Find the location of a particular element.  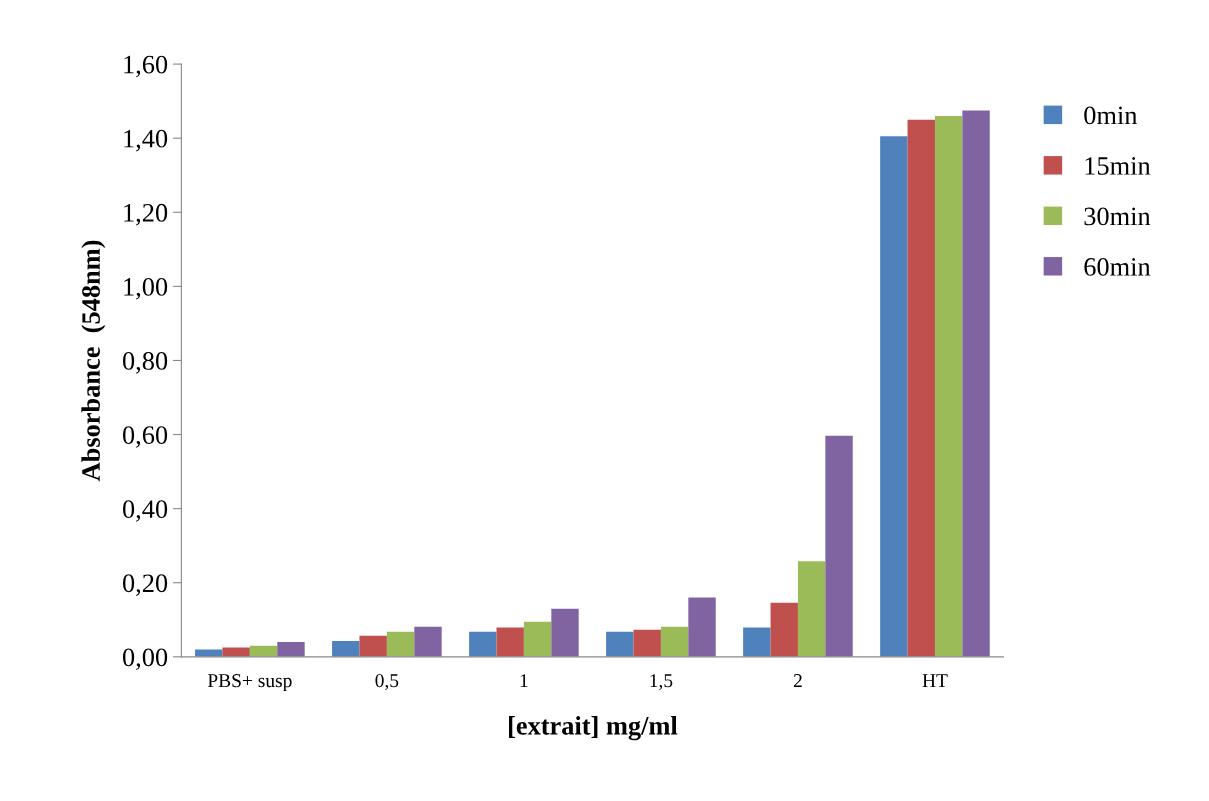

x-axis-title: [extrait] mg/ml is located at coordinates (593, 728).